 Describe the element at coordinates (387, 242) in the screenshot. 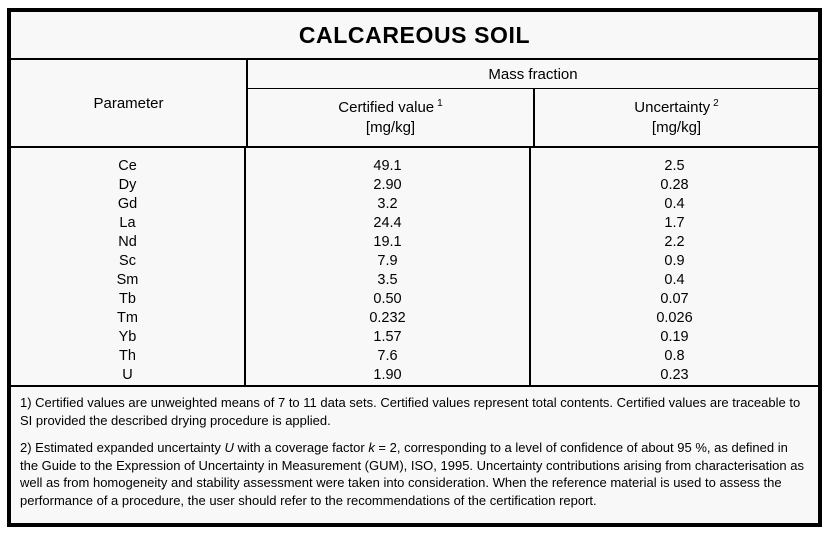

I see `cell-certified-value: 19.1` at that location.